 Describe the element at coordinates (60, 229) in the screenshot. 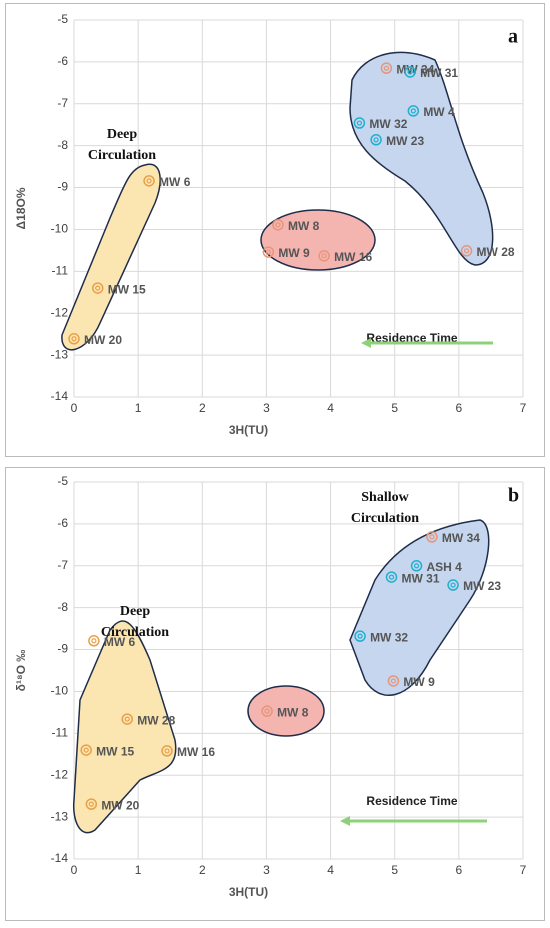

I see `y-tick-label: -10` at that location.